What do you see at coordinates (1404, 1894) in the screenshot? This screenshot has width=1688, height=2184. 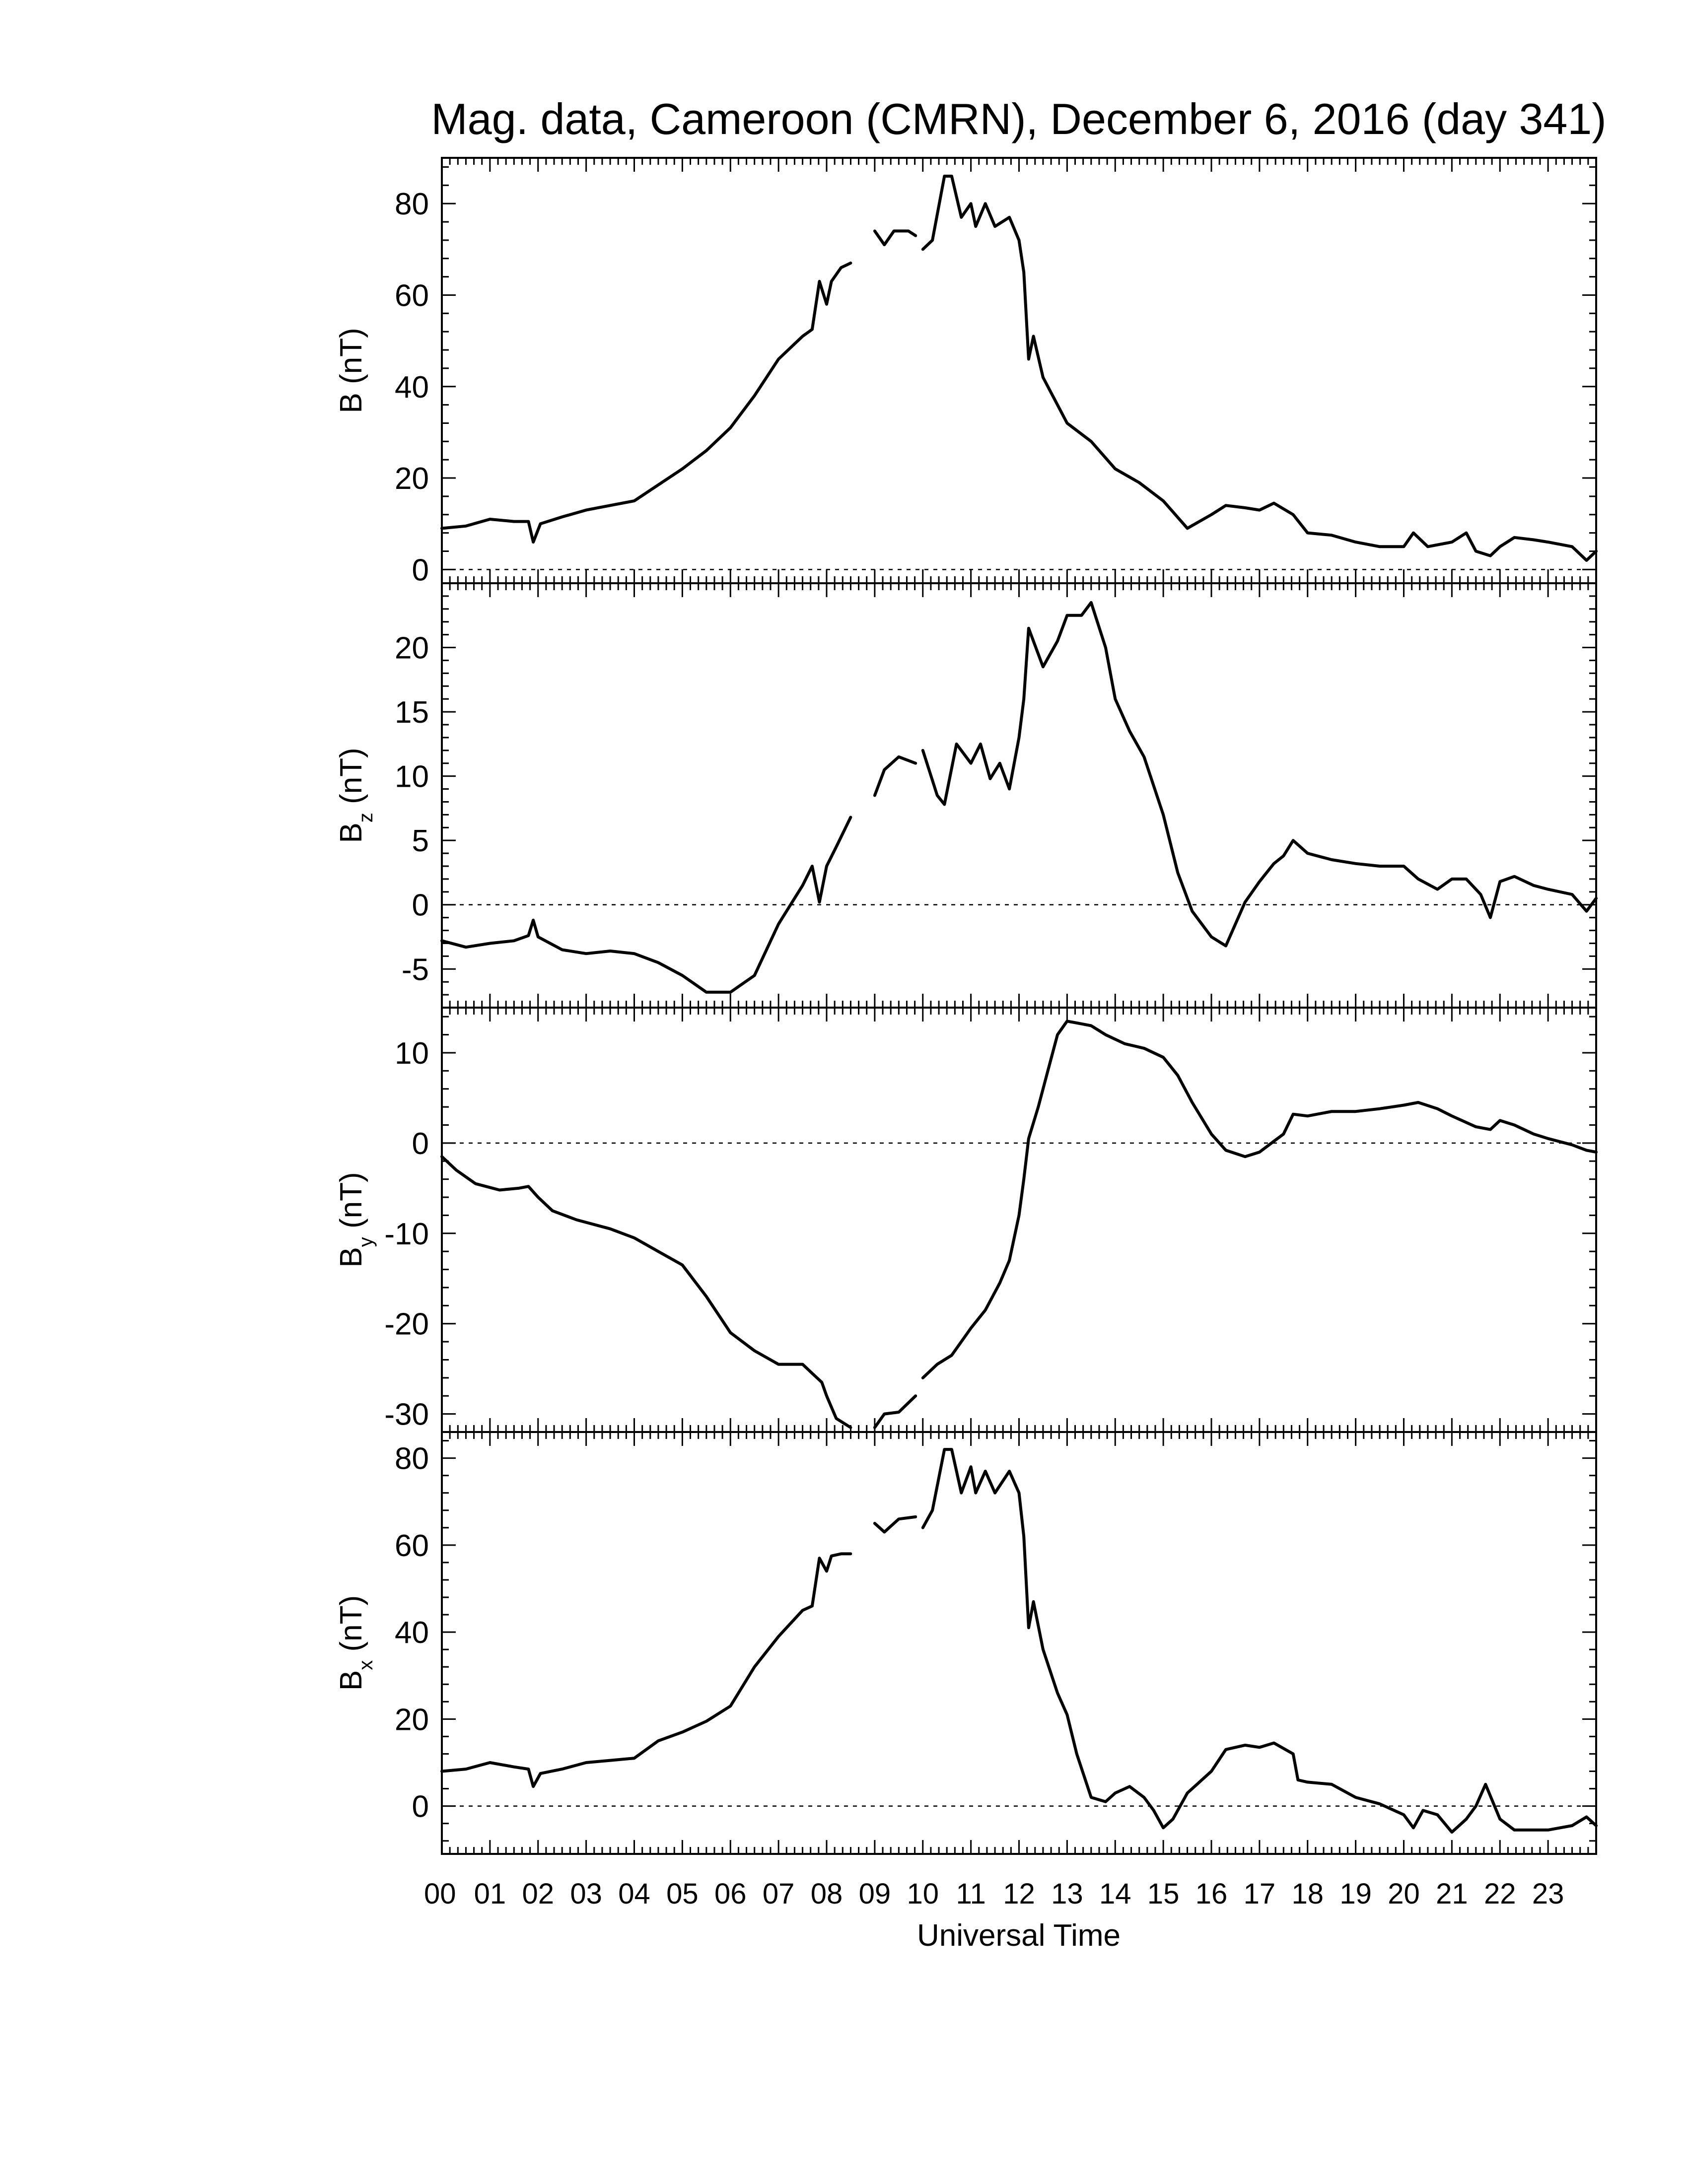 I see `x-tick-label: 20` at bounding box center [1404, 1894].